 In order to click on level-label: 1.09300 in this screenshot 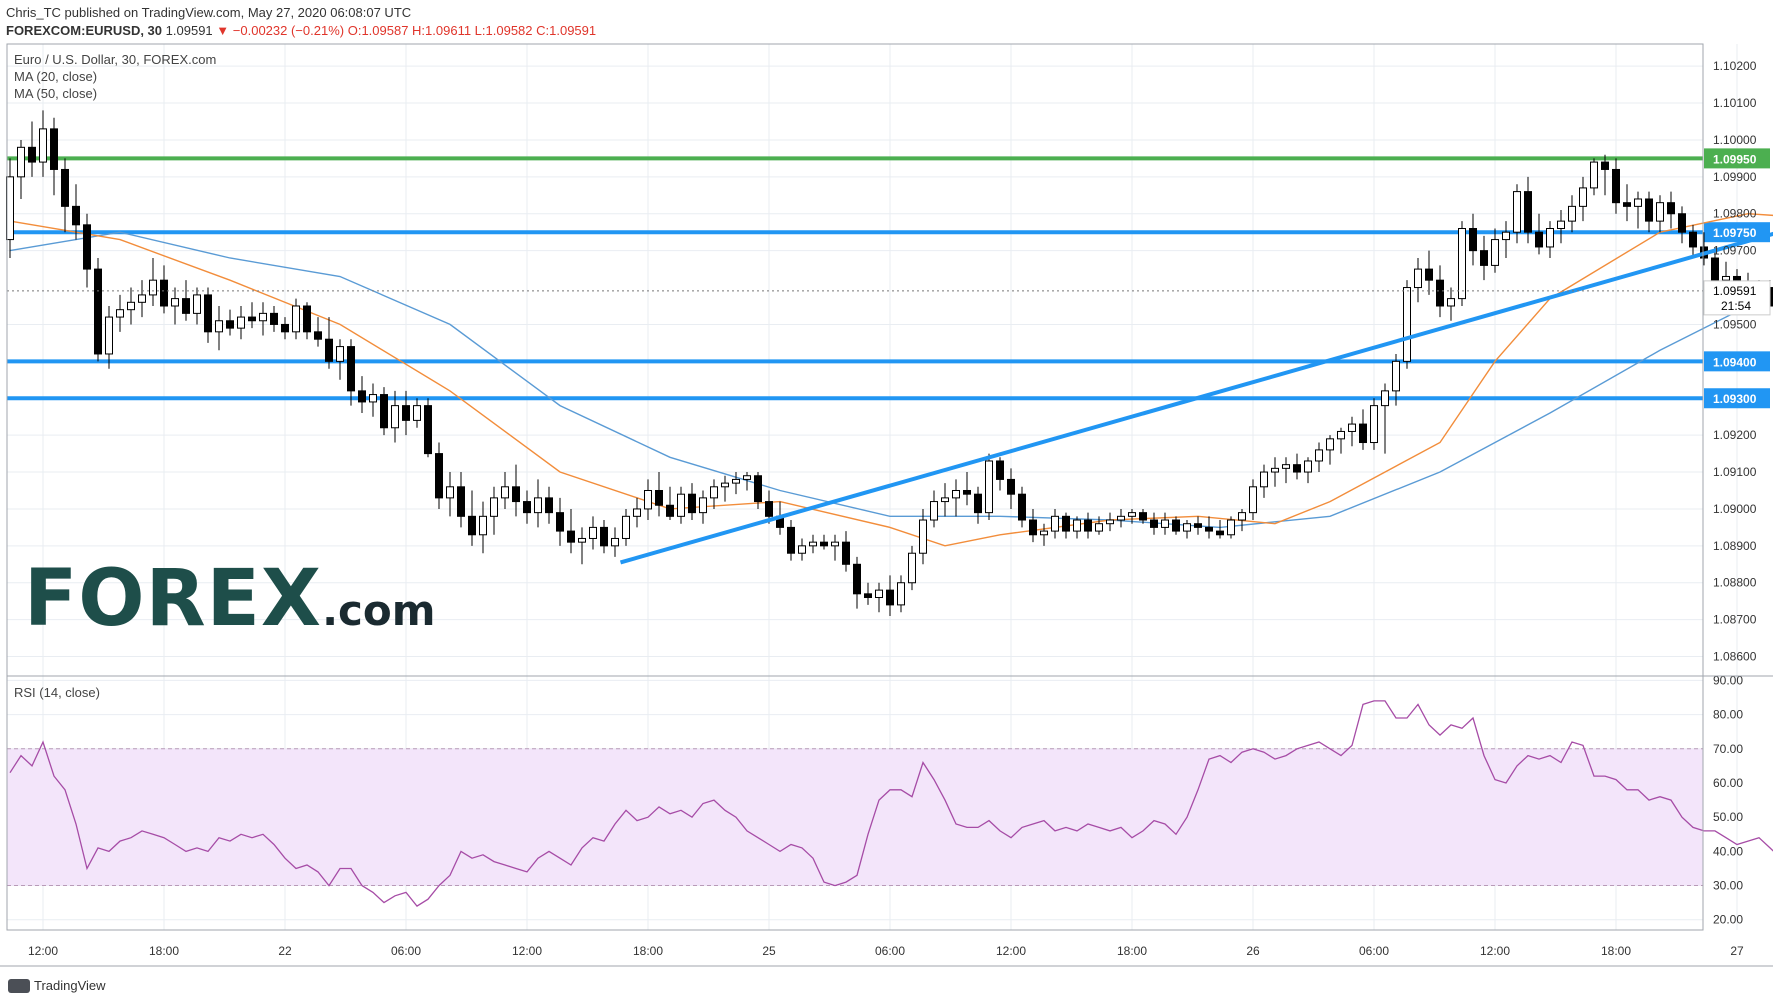, I will do `click(1735, 399)`.